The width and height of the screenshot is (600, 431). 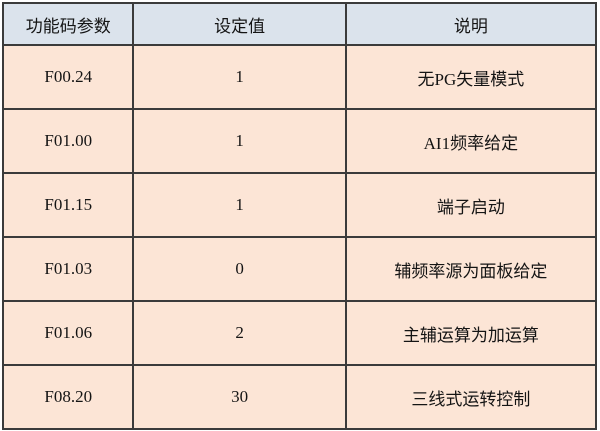 What do you see at coordinates (68, 141) in the screenshot?
I see `cell-function-code: F01.00` at bounding box center [68, 141].